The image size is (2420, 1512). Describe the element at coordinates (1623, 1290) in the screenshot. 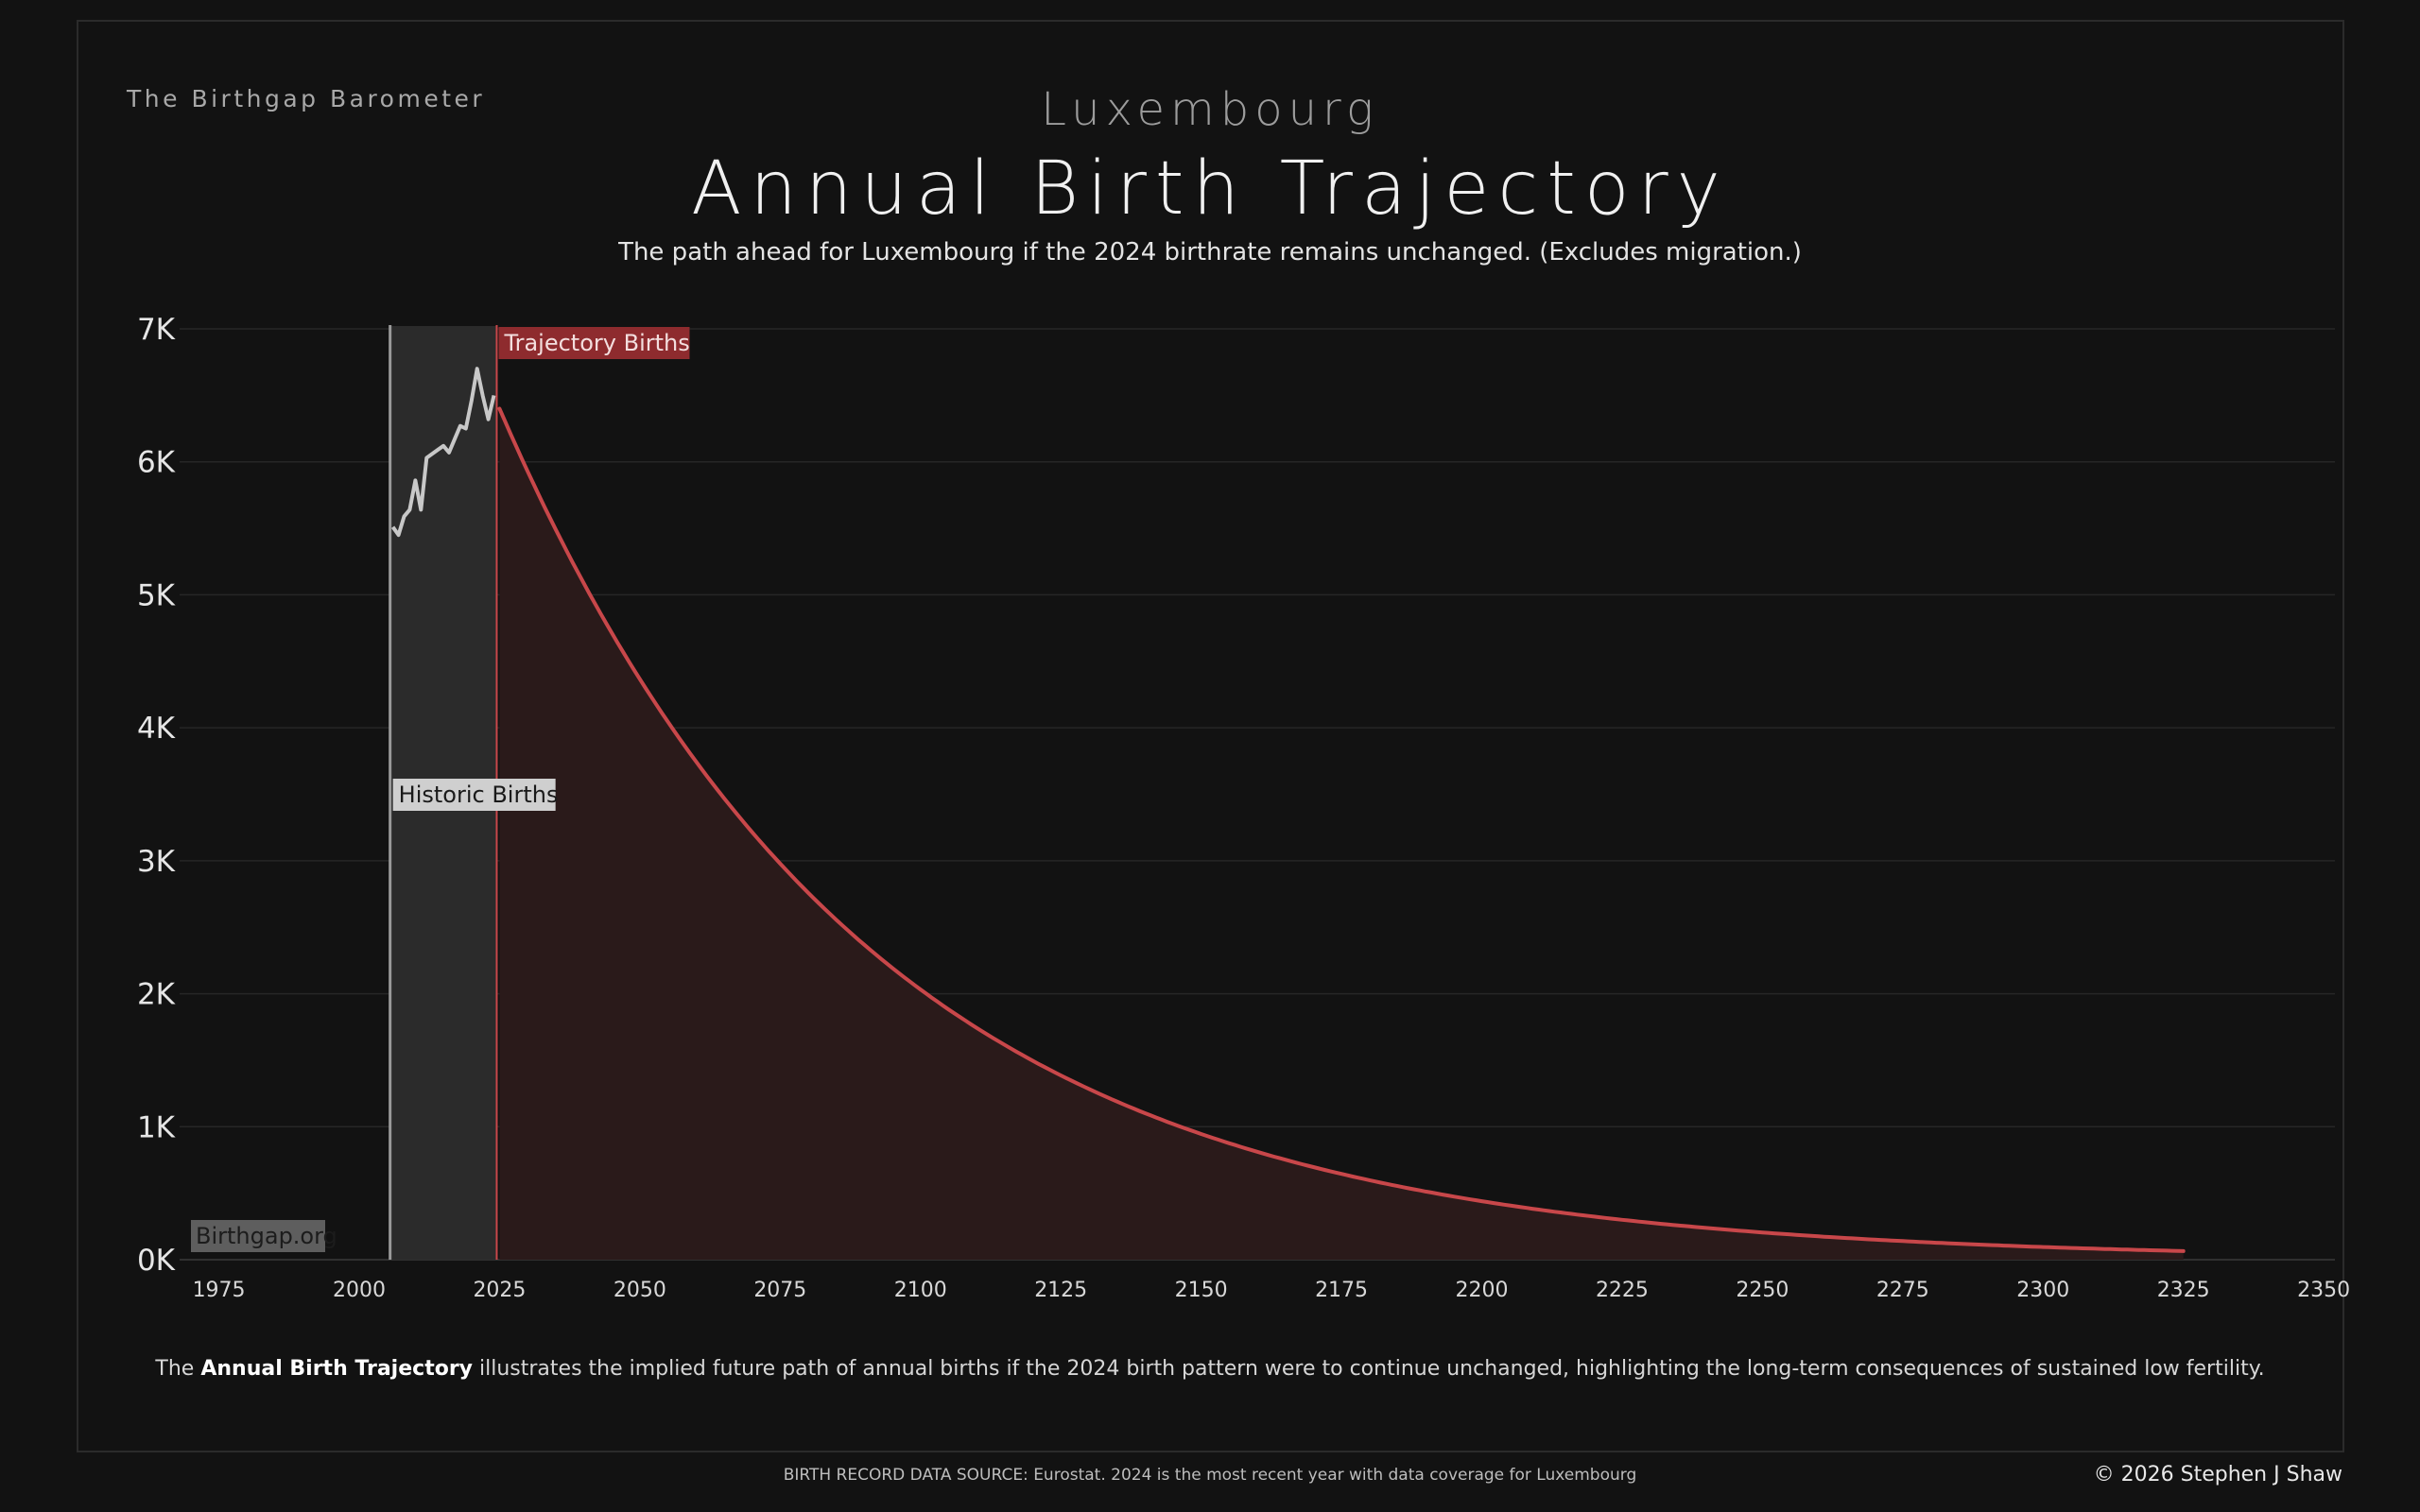

I see `x-tick-label: 2225` at that location.